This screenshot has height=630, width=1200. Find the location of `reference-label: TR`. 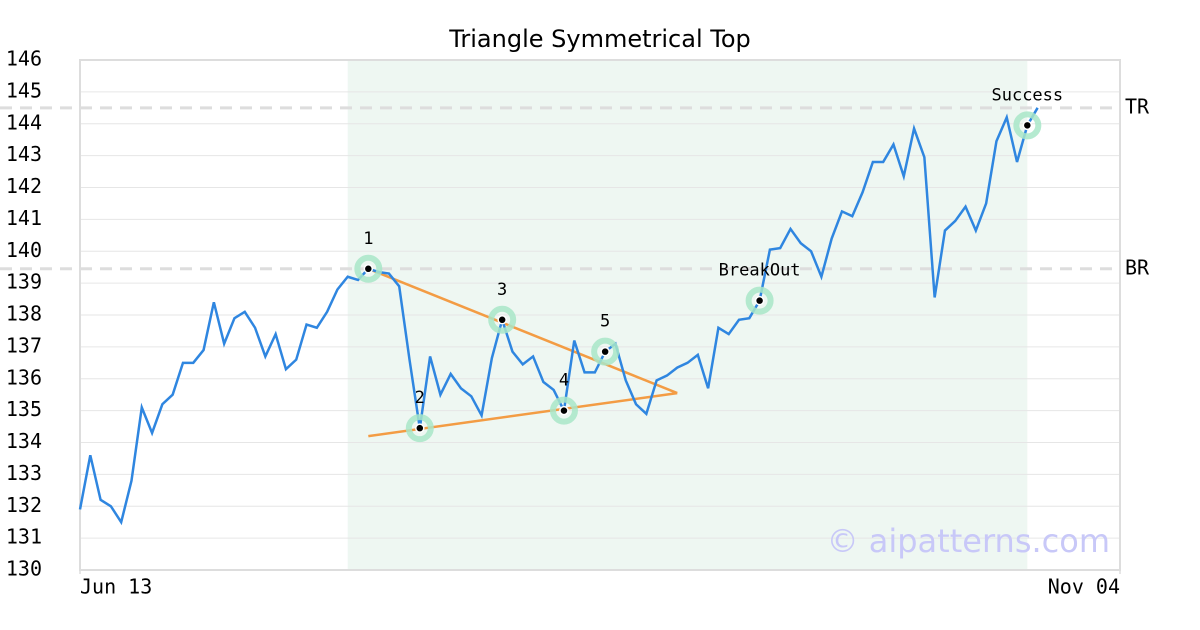

reference-label: TR is located at coordinates (1137, 106).